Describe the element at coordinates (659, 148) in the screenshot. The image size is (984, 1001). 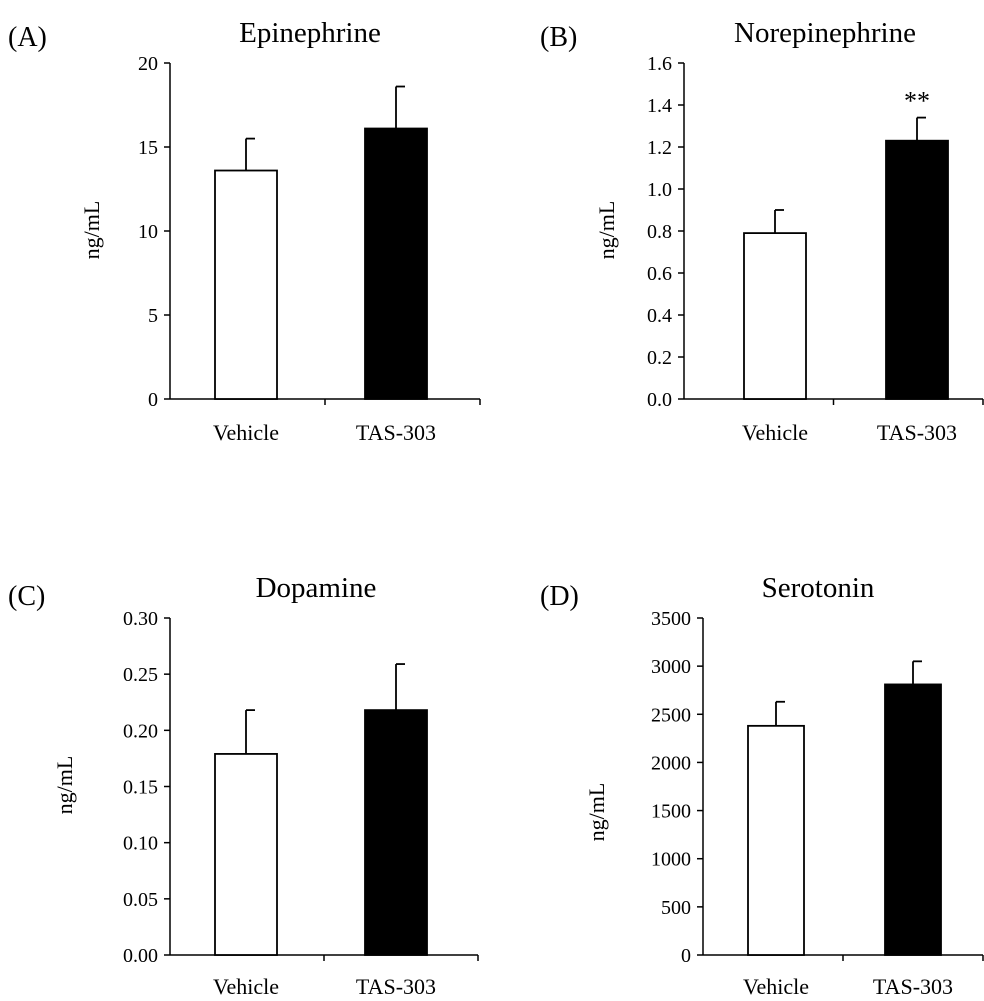
I see `y-tick-label: 1.2` at that location.